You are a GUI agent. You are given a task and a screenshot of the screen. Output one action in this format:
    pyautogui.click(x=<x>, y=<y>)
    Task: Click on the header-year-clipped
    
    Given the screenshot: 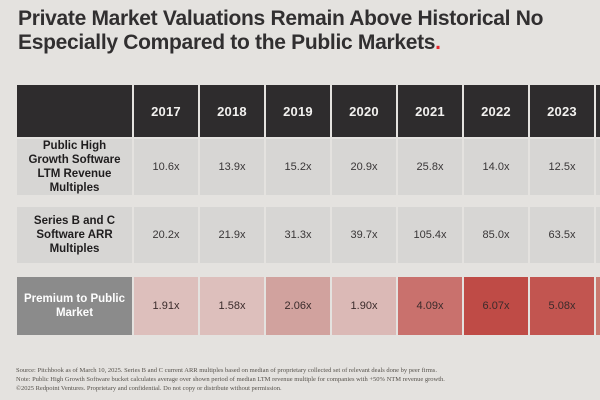 What is the action you would take?
    pyautogui.click(x=598, y=111)
    